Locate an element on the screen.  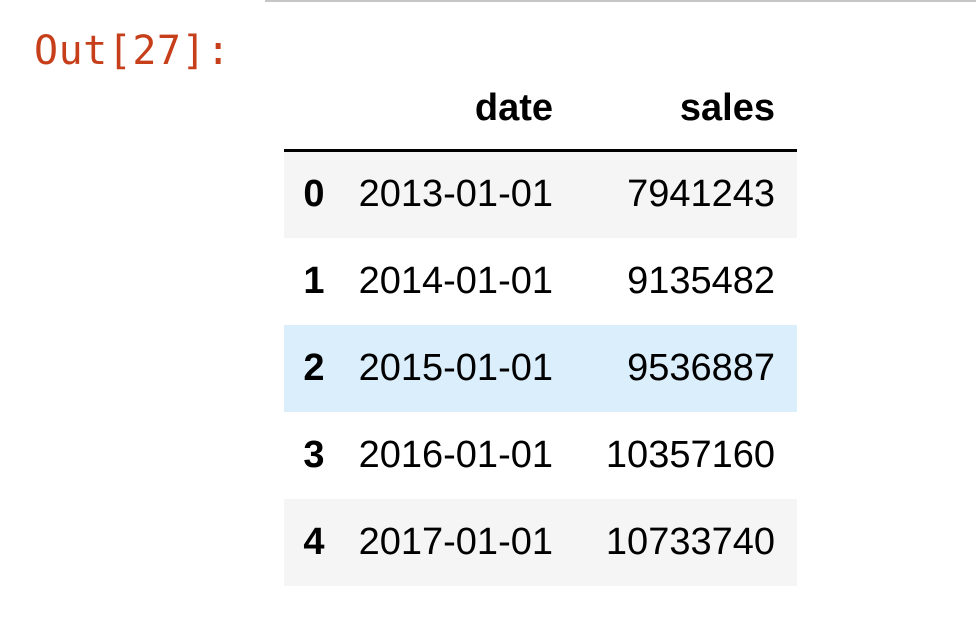
row-index: 0 is located at coordinates (314, 194).